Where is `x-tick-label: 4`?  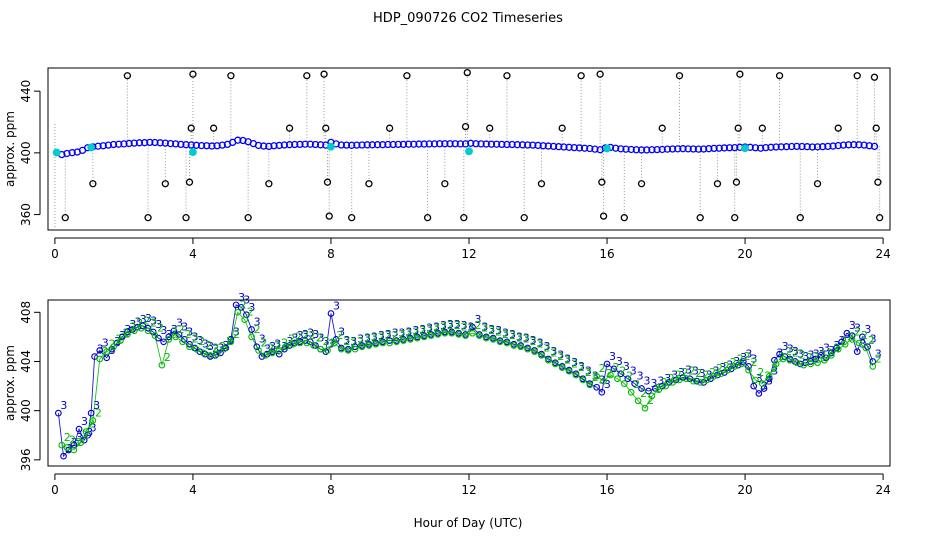
x-tick-label: 4 is located at coordinates (193, 254).